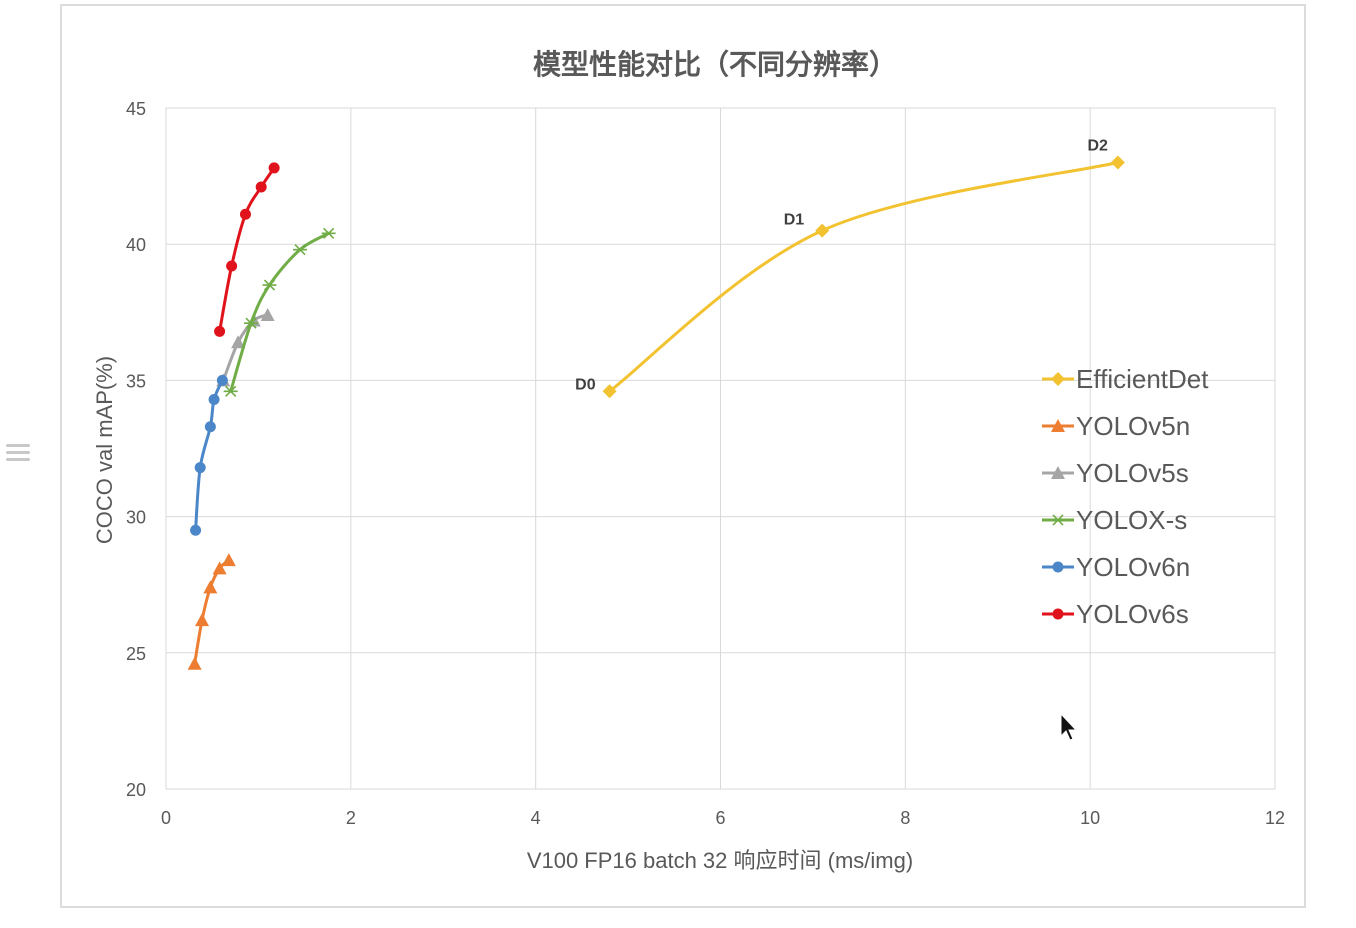 The image size is (1356, 928). I want to click on series-yolox-s, so click(279, 312).